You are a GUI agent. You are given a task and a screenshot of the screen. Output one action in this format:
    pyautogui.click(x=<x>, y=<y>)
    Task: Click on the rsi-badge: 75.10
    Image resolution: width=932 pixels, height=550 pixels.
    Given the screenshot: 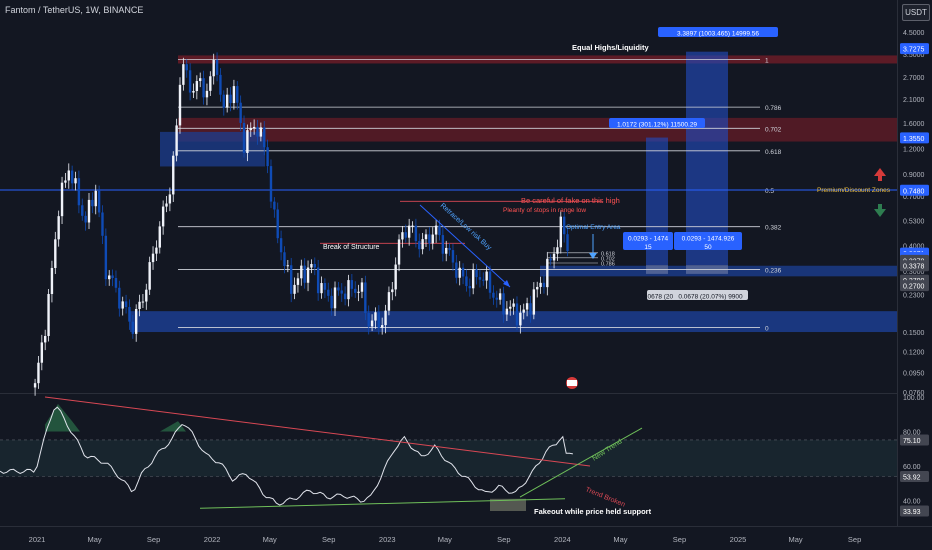 What is the action you would take?
    pyautogui.click(x=912, y=441)
    